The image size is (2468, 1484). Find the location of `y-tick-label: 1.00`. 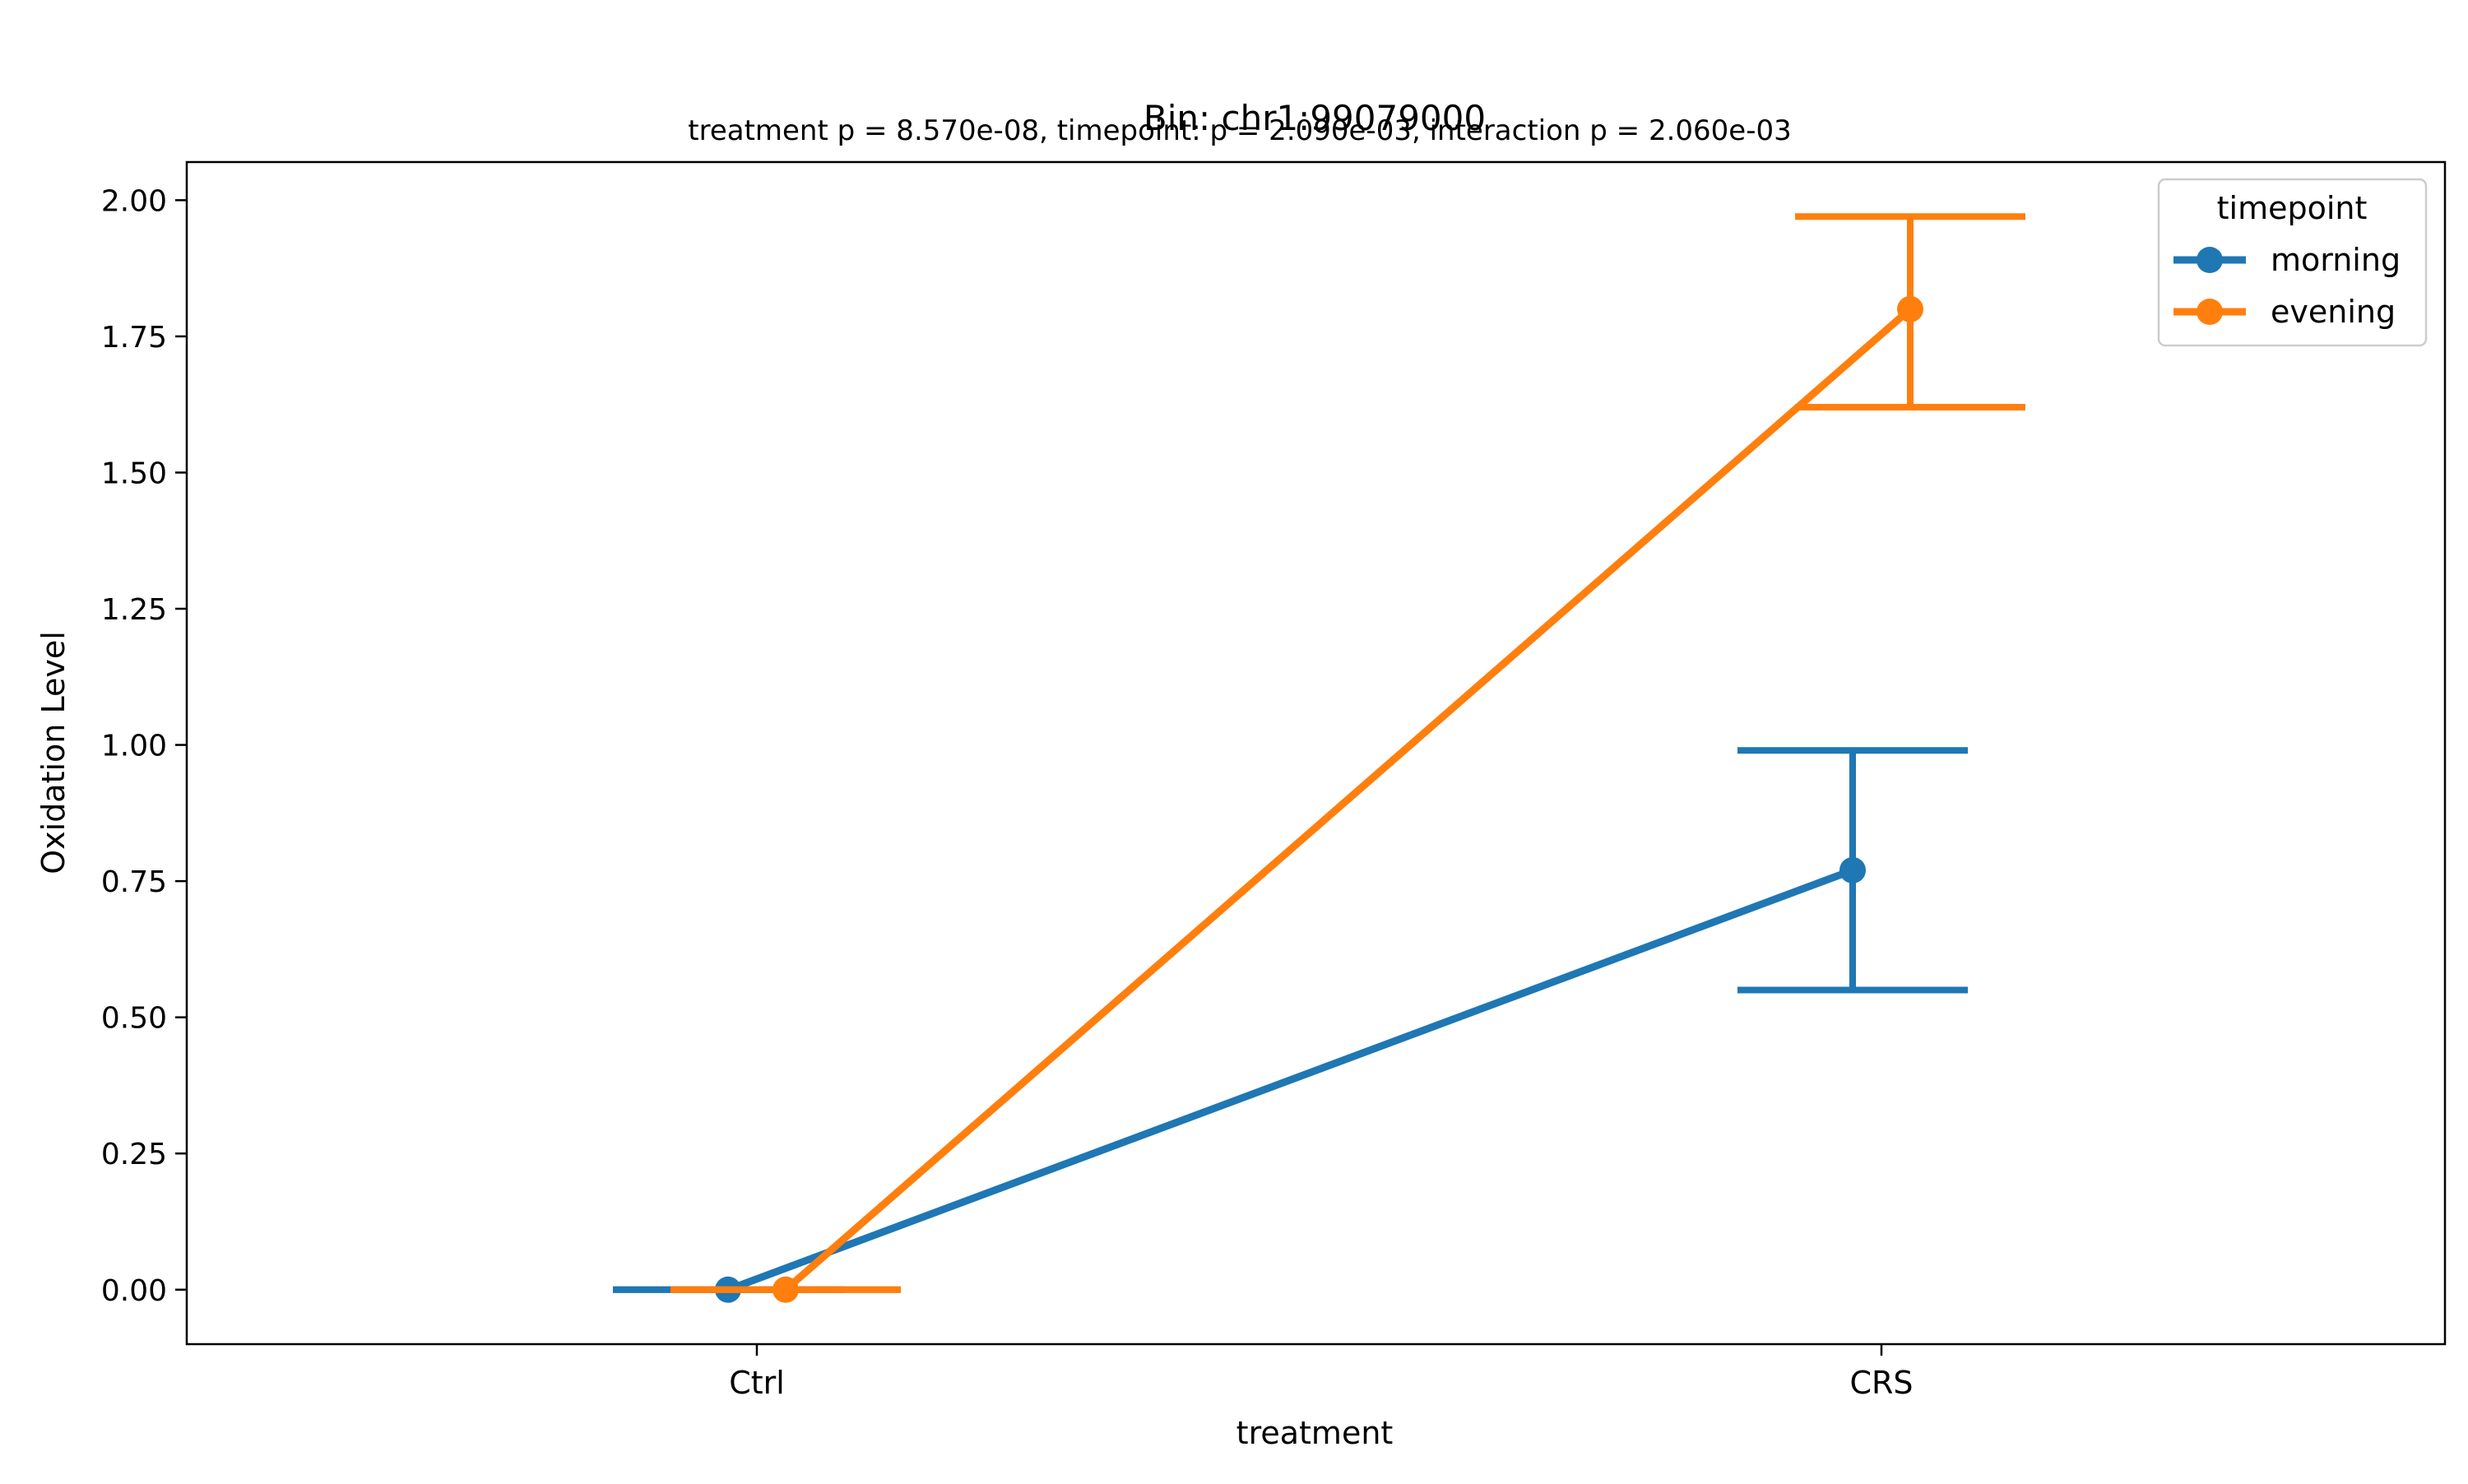

y-tick-label: 1.00 is located at coordinates (134, 746).